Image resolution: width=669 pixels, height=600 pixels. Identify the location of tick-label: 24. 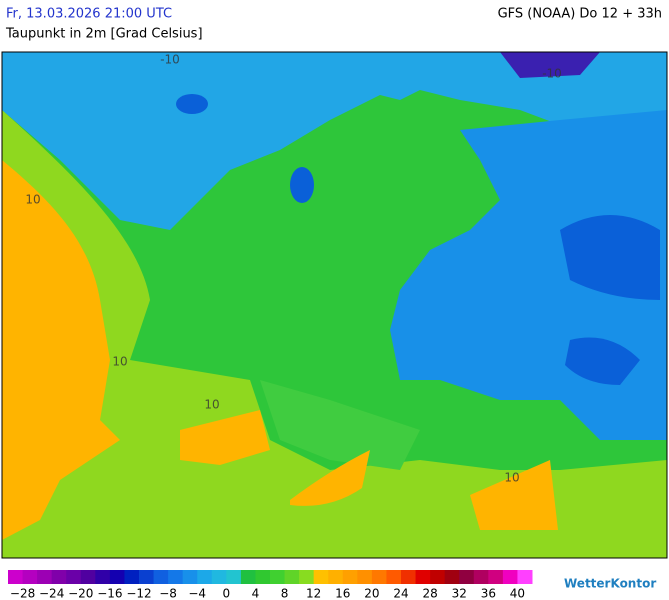
(400, 593).